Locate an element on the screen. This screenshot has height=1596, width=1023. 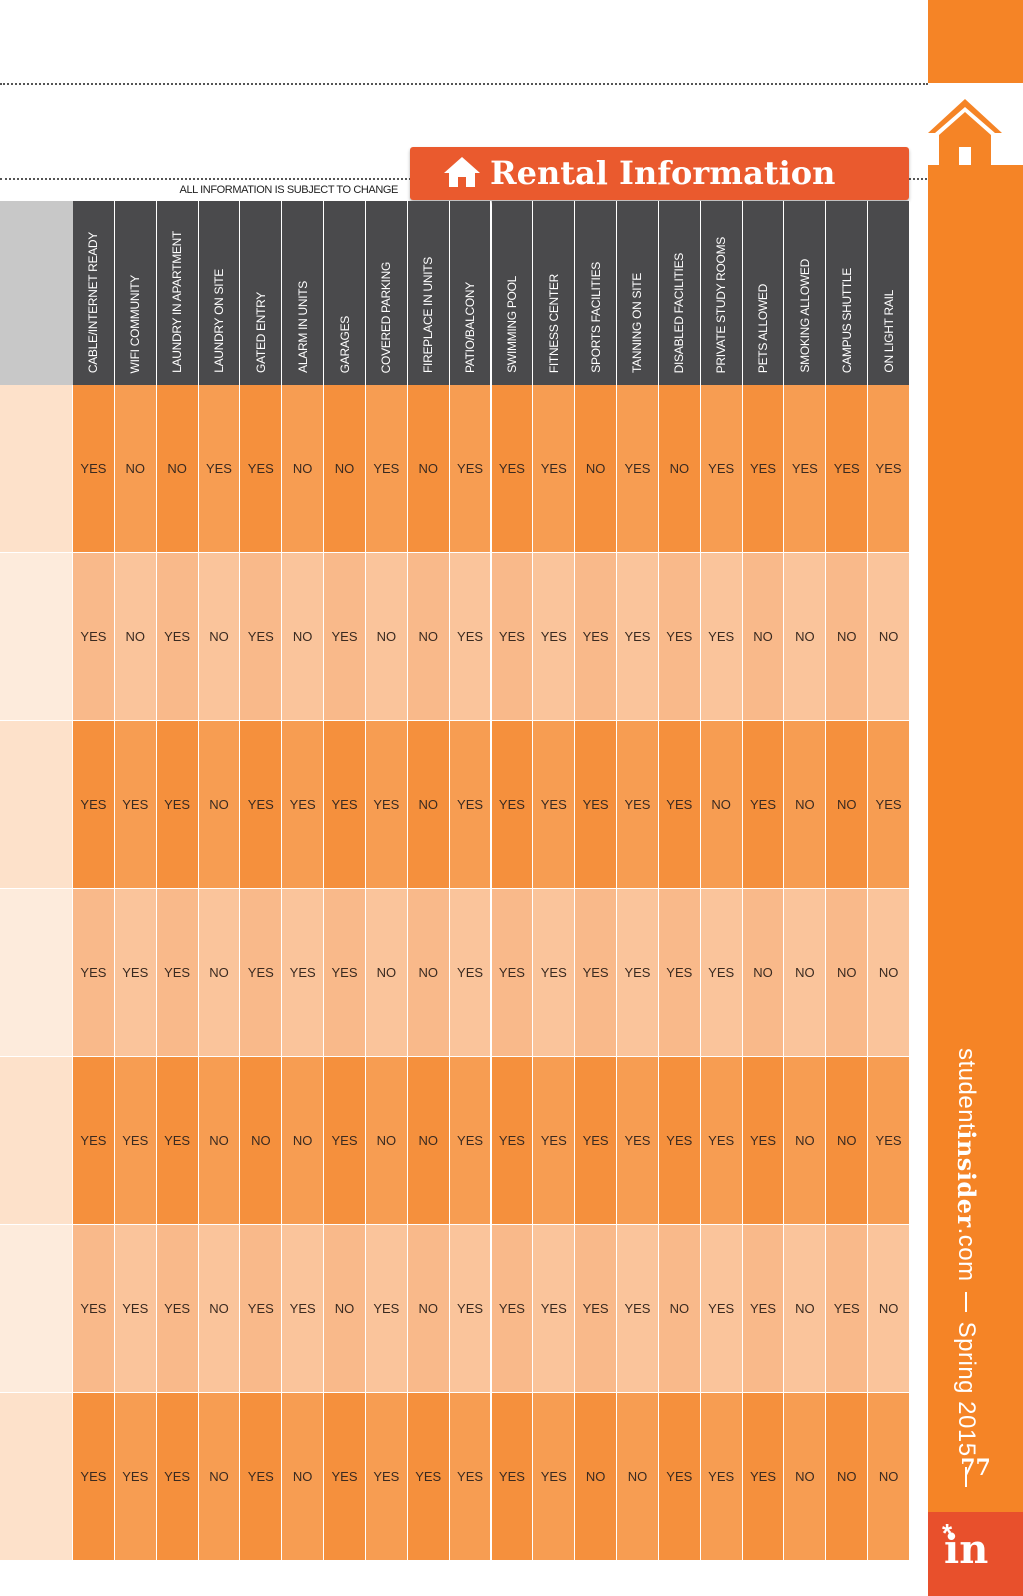
column-header: FIREPLACE IN UNITS is located at coordinates (428, 293).